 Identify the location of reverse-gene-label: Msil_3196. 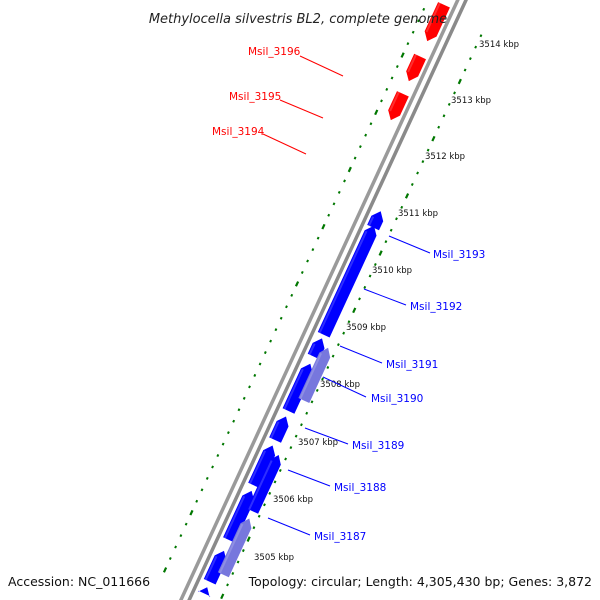
(274, 52).